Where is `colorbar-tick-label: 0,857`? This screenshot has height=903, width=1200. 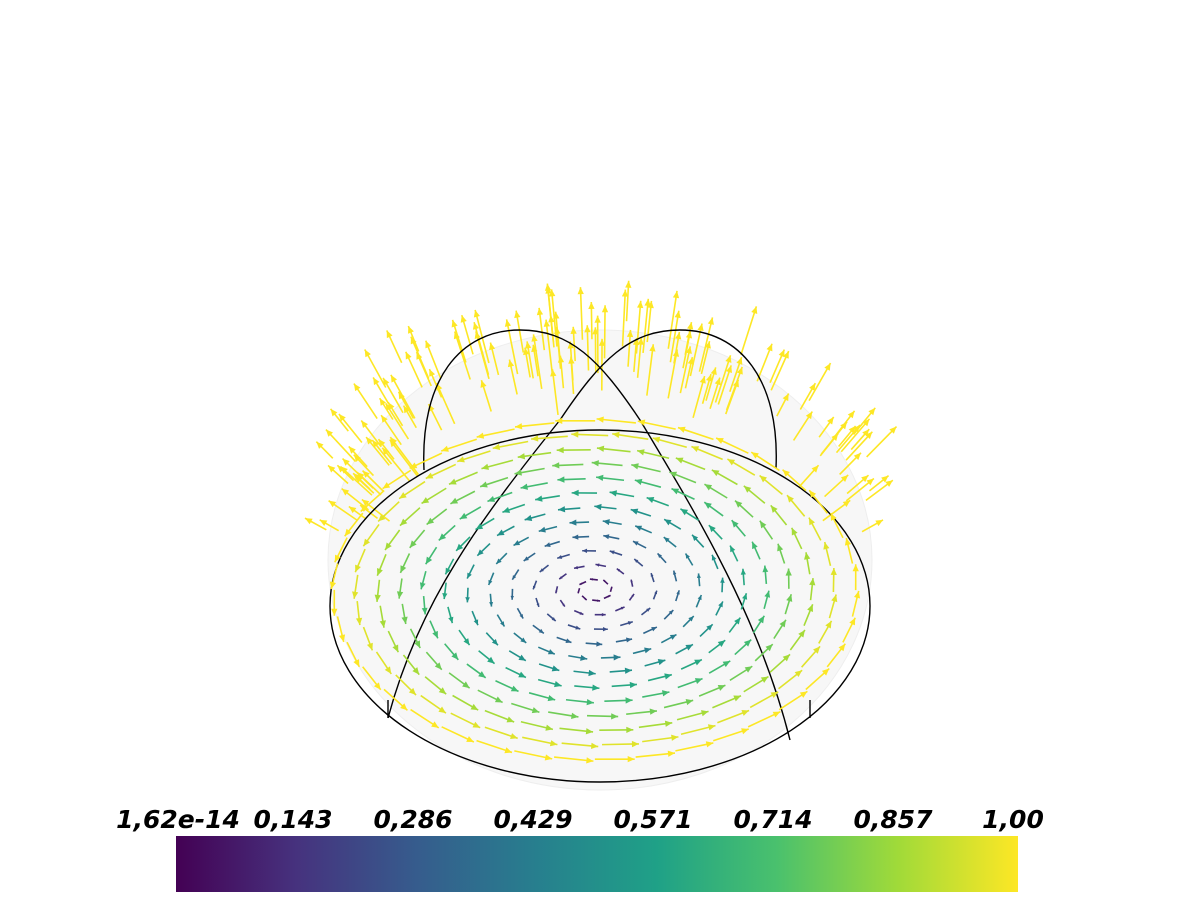
colorbar-tick-label: 0,857 is located at coordinates (893, 819).